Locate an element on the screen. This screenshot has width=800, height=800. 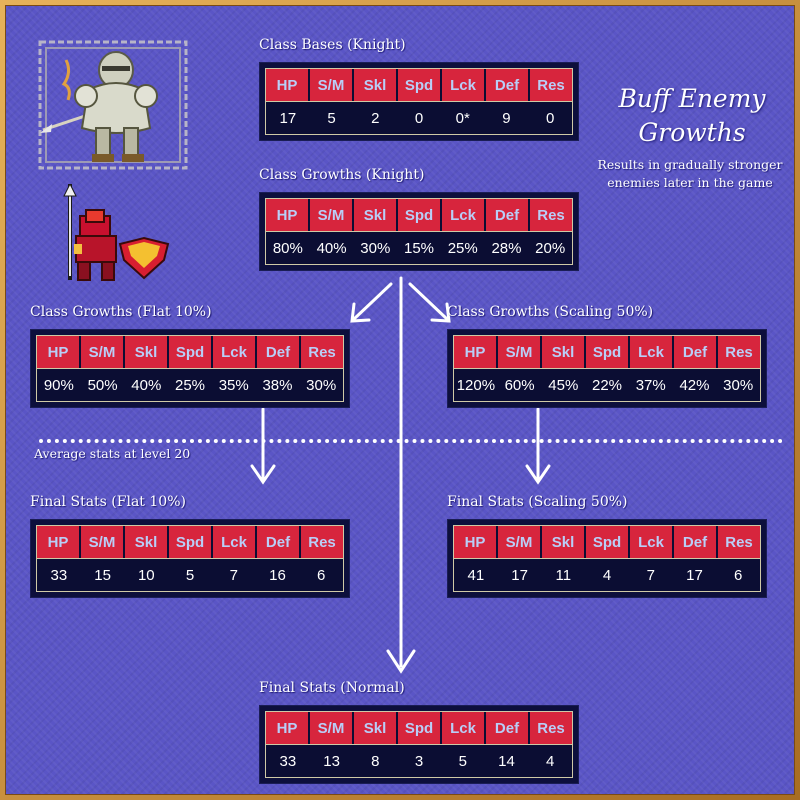
table-class-bases: HP S/M Skl Spd Lck Def Res 17 5 2 0 0* 9 0 is located at coordinates (419, 101).